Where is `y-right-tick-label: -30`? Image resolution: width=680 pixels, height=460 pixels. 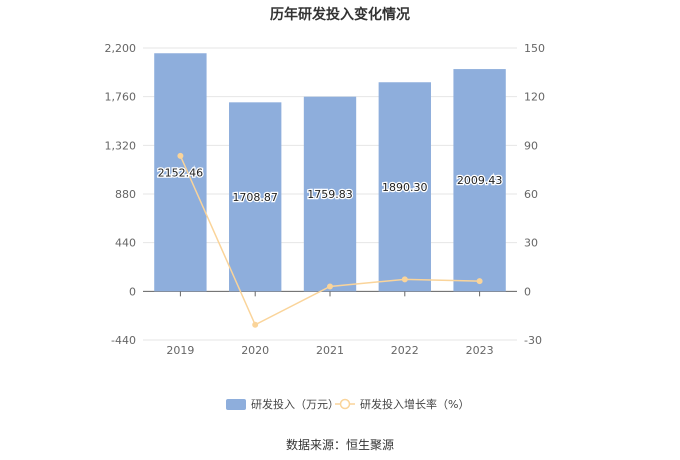
y-right-tick-label: -30 is located at coordinates (533, 340).